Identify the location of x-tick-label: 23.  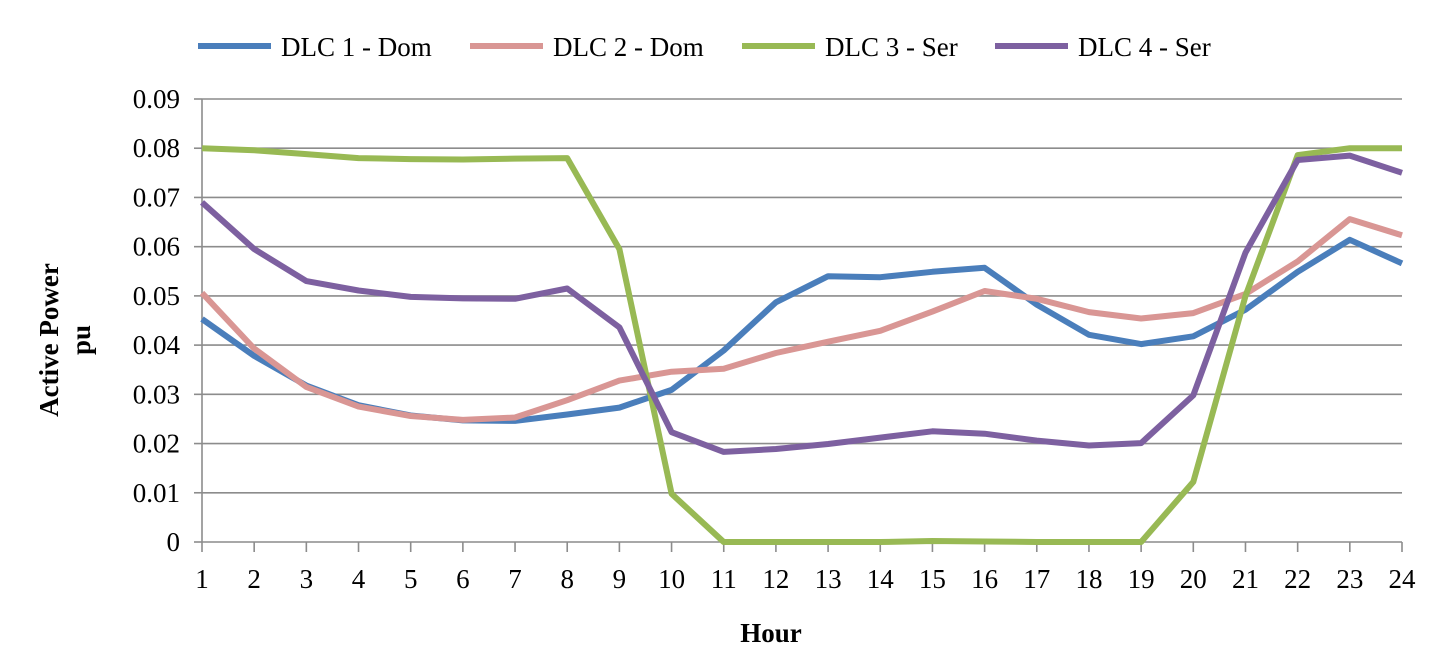
(1349, 579).